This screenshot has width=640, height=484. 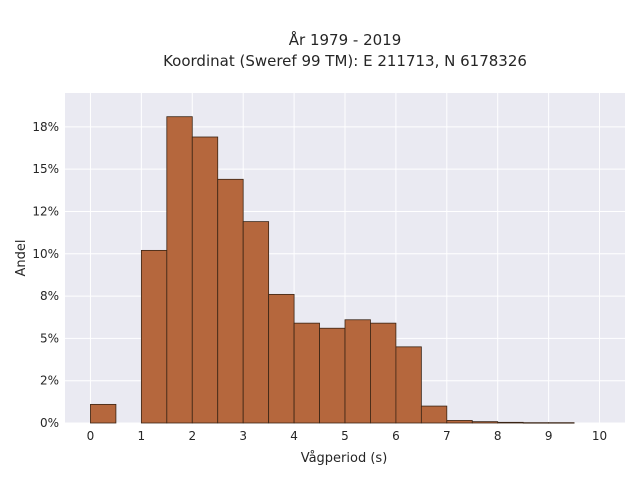 I want to click on chart-title: År 1979 - 2019, so click(x=345, y=39).